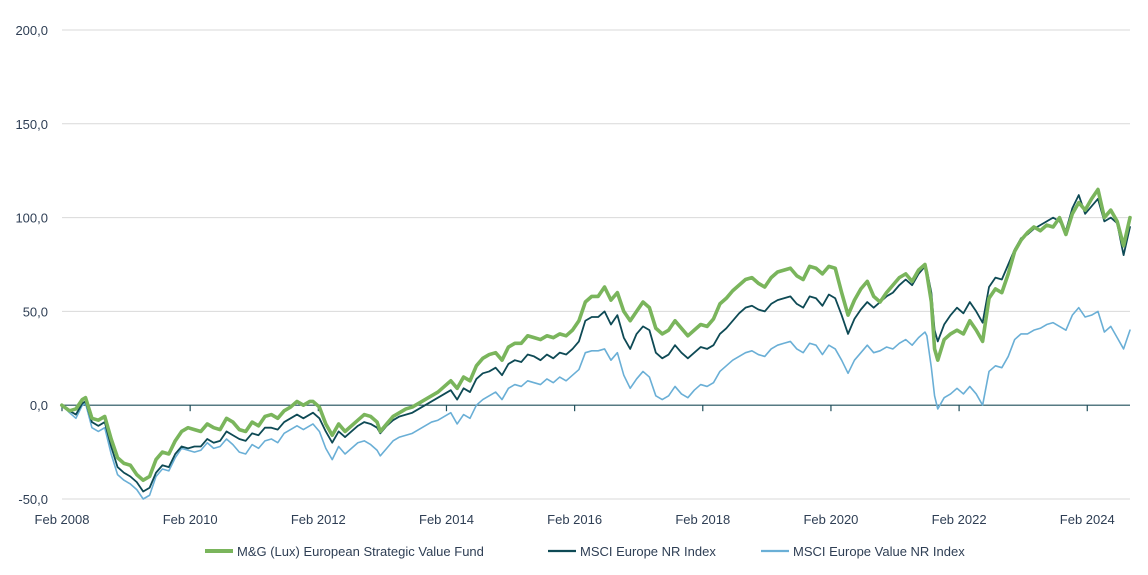 The height and width of the screenshot is (575, 1148). What do you see at coordinates (1087, 519) in the screenshot?
I see `x-tick-label: Feb 2024` at bounding box center [1087, 519].